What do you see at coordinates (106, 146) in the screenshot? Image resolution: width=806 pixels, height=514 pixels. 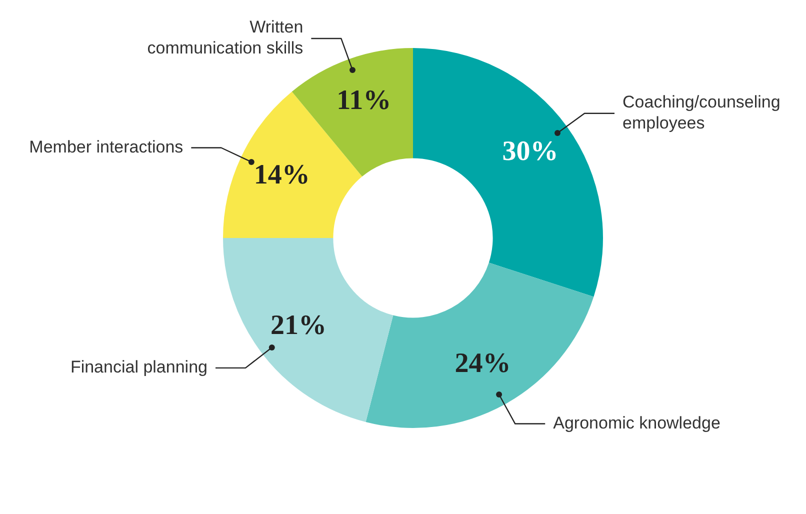 I see `slice-label: Member interactions` at bounding box center [106, 146].